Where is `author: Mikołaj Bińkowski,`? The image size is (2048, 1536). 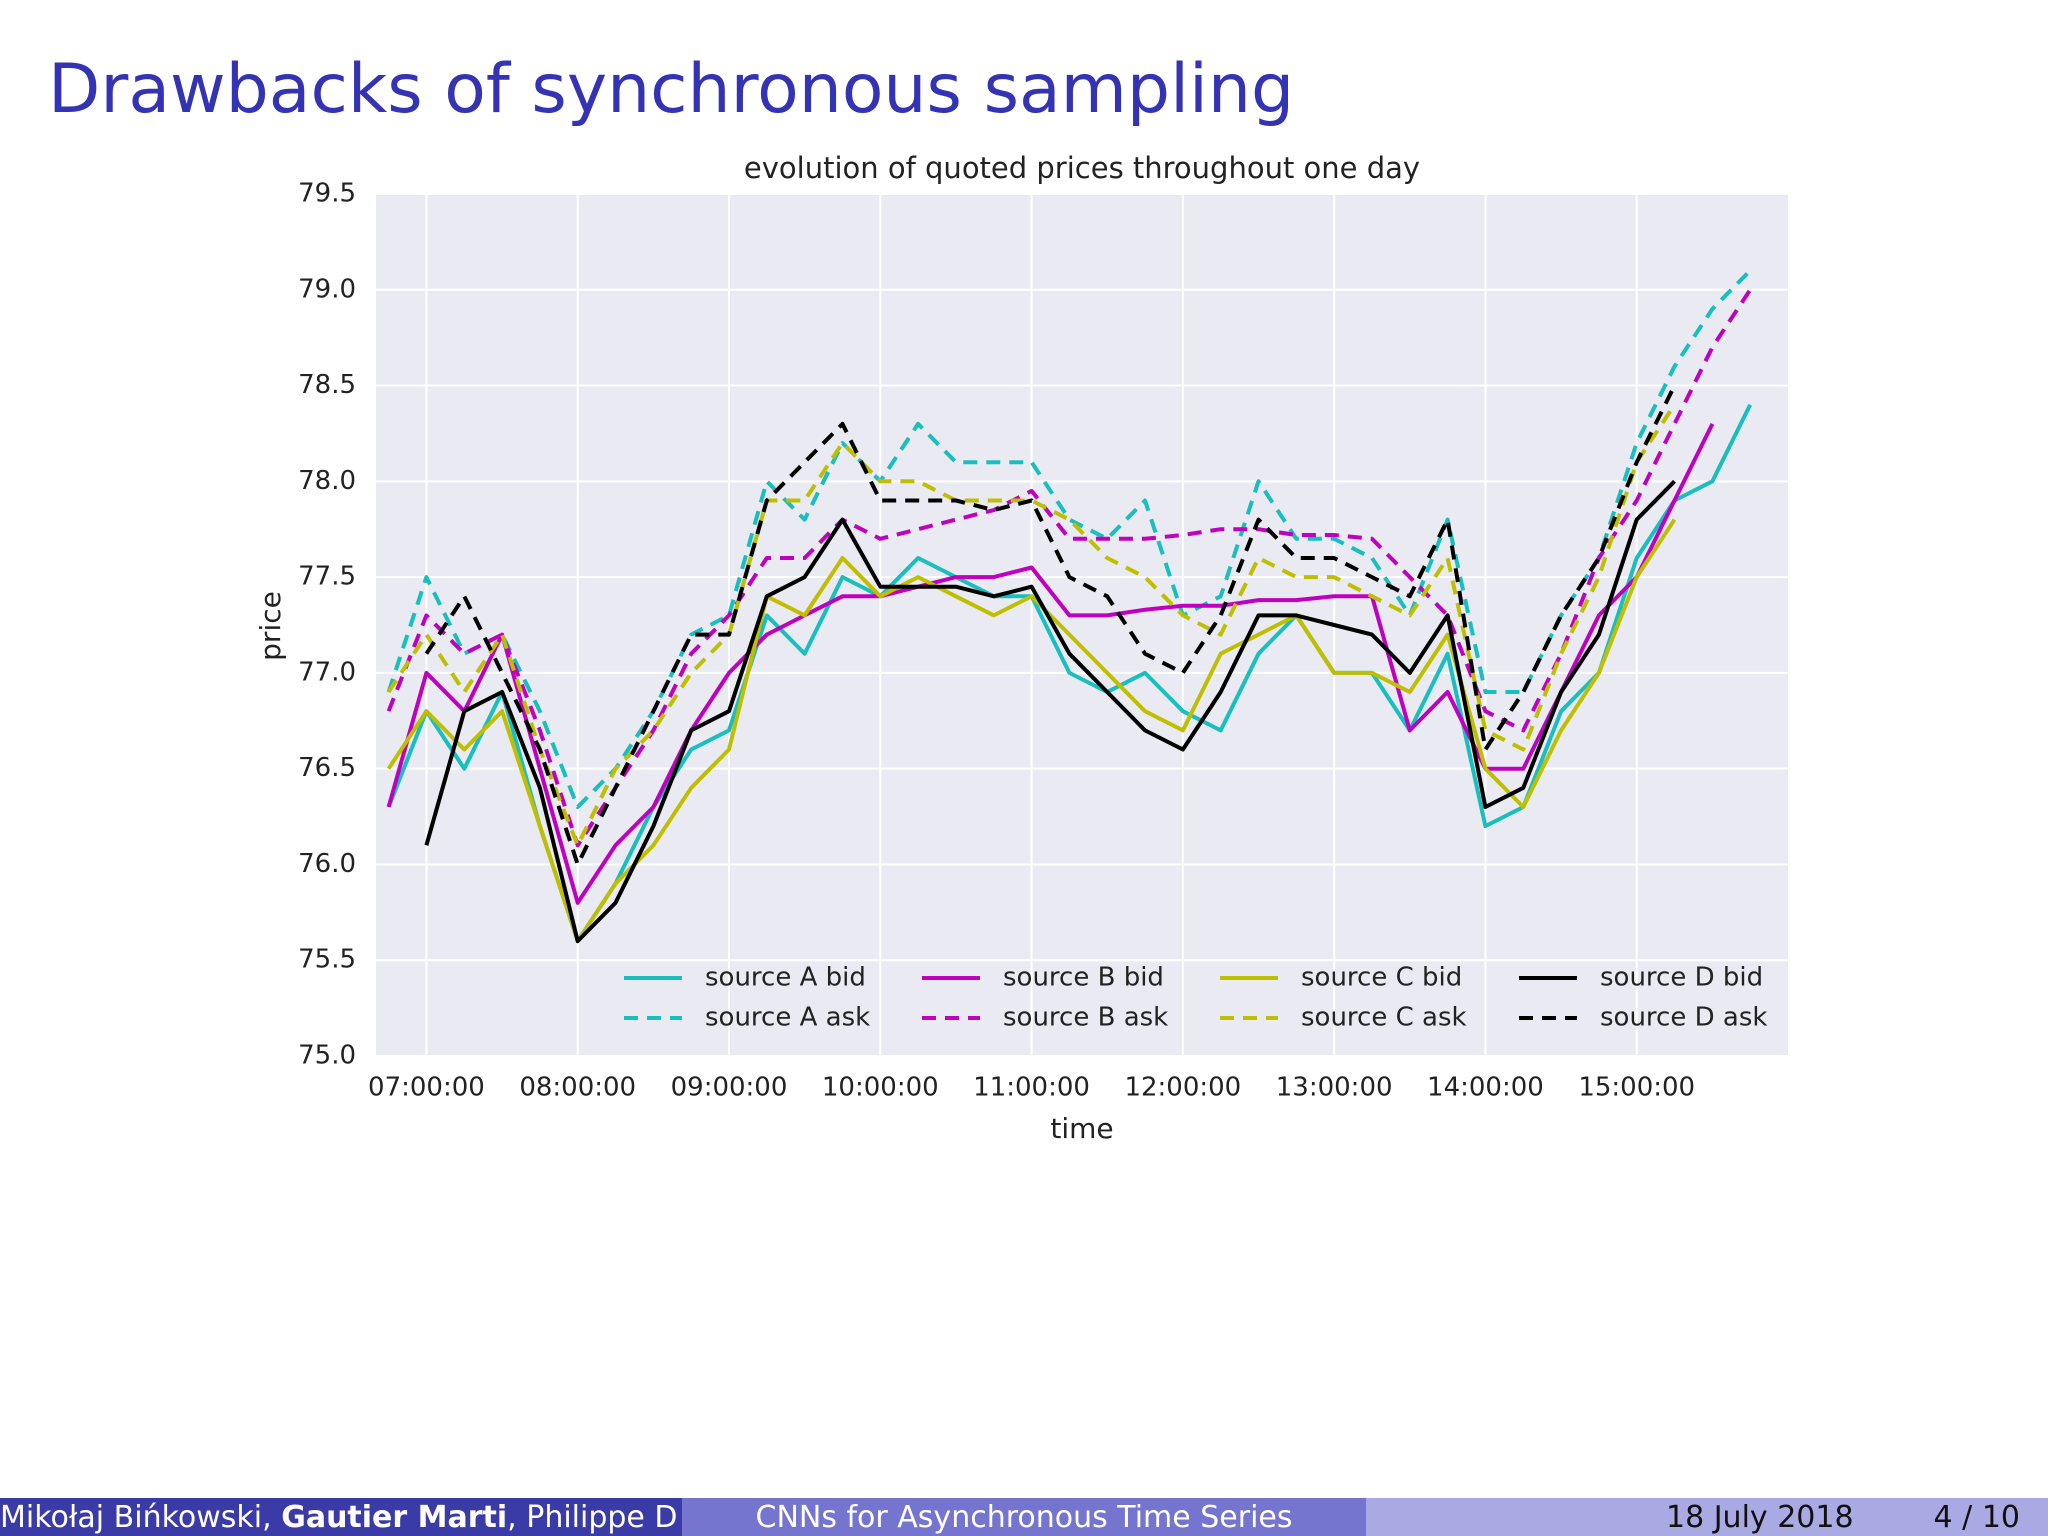 author: Mikołaj Bińkowski, is located at coordinates (136, 1517).